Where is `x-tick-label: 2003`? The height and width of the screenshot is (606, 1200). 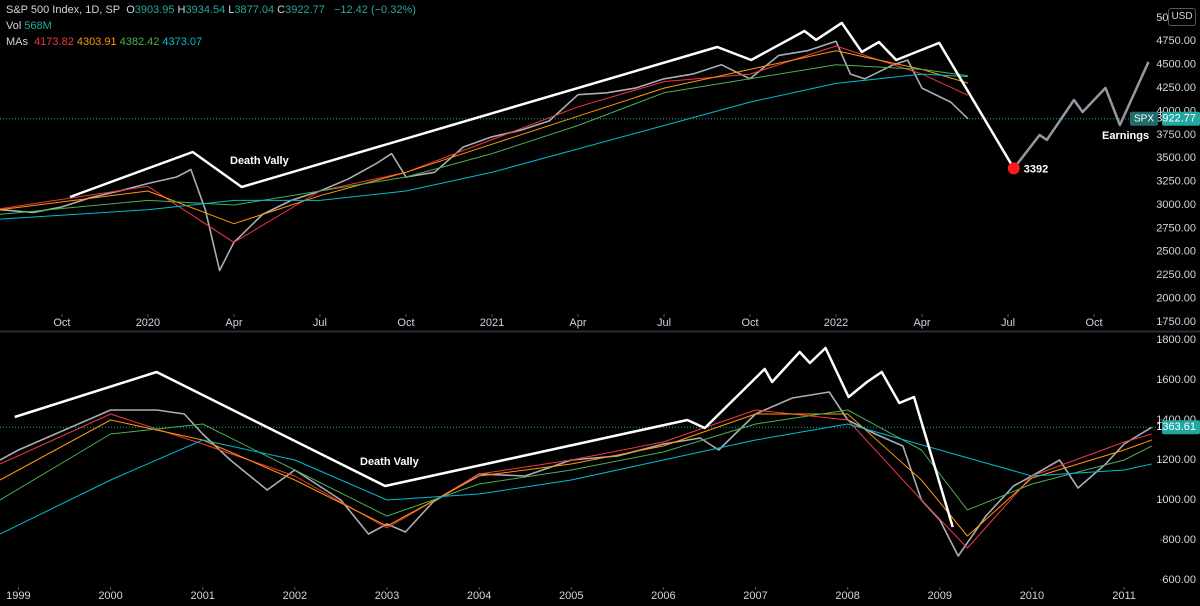 x-tick-label: 2003 is located at coordinates (387, 596).